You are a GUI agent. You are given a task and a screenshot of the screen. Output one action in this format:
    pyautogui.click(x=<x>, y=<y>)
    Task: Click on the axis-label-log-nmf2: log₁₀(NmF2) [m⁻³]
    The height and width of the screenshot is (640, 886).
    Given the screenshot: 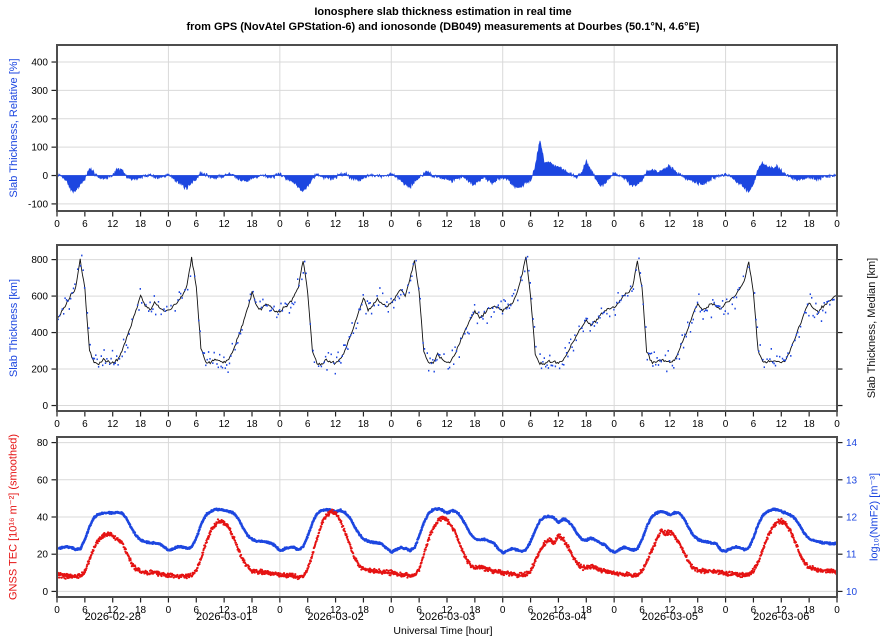 What is the action you would take?
    pyautogui.click(x=874, y=517)
    